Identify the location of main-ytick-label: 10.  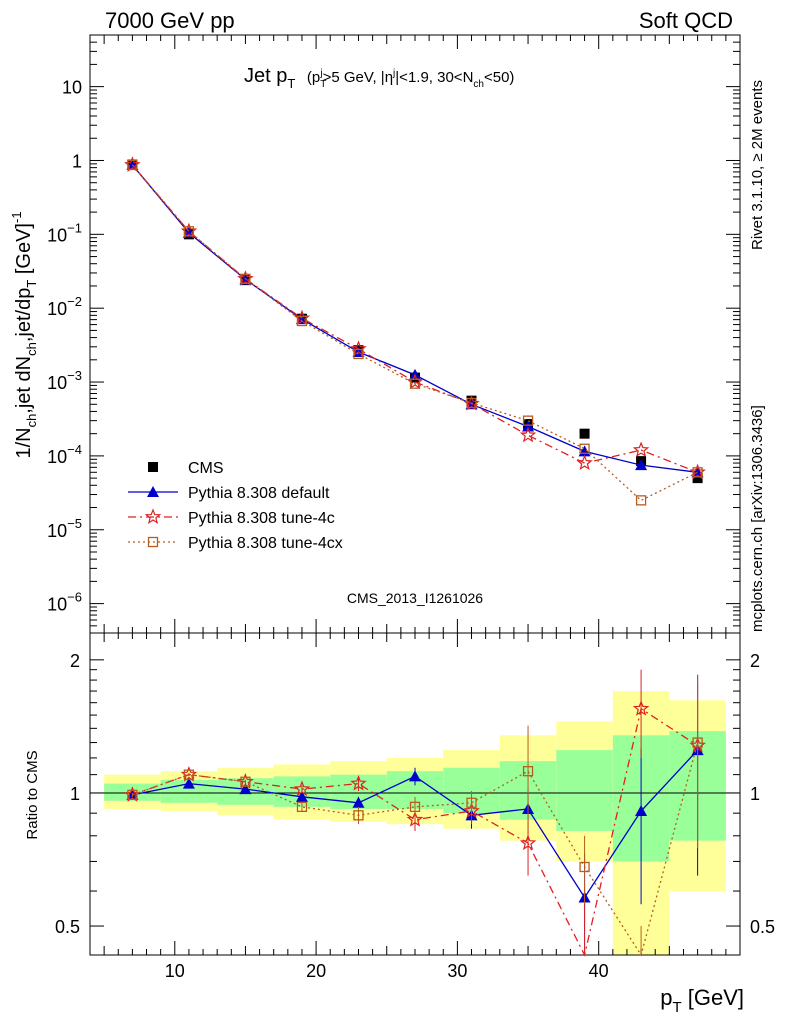
(72, 88).